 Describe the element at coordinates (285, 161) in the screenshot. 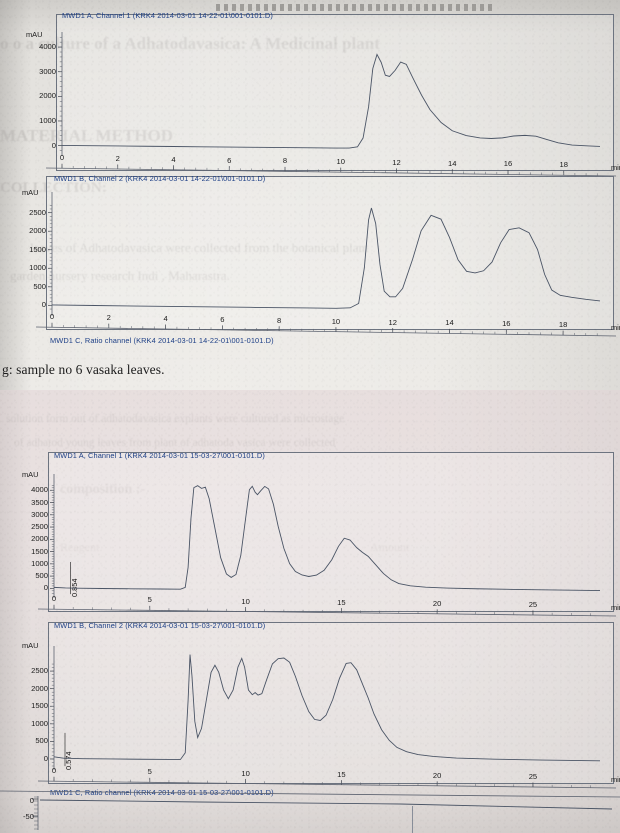

I see `chart-1-xtick-4: 8` at that location.